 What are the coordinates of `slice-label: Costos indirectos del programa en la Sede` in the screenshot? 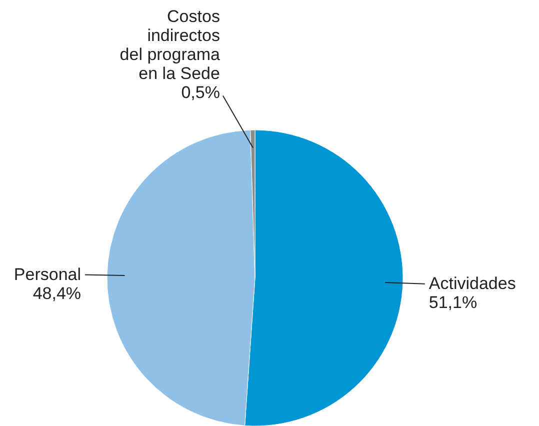 It's located at (170, 44).